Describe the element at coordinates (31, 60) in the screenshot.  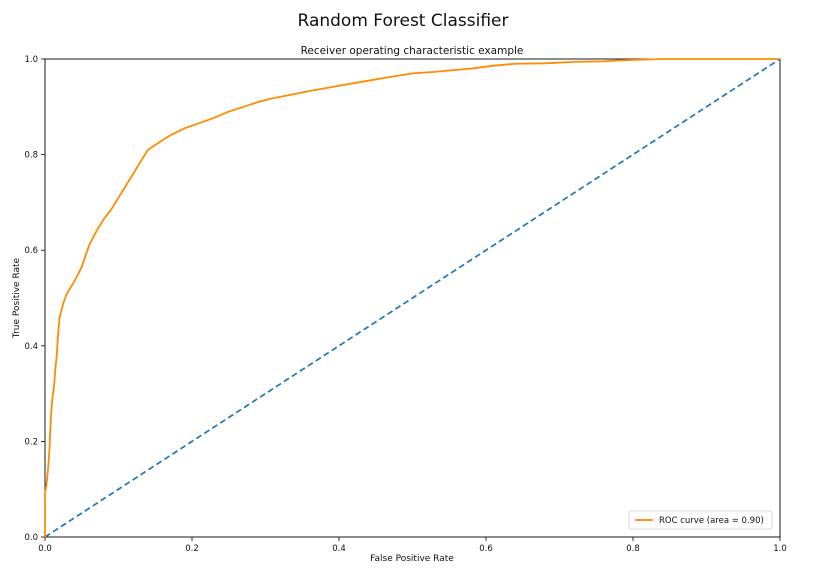
I see `y-tick-label: 1.0` at that location.